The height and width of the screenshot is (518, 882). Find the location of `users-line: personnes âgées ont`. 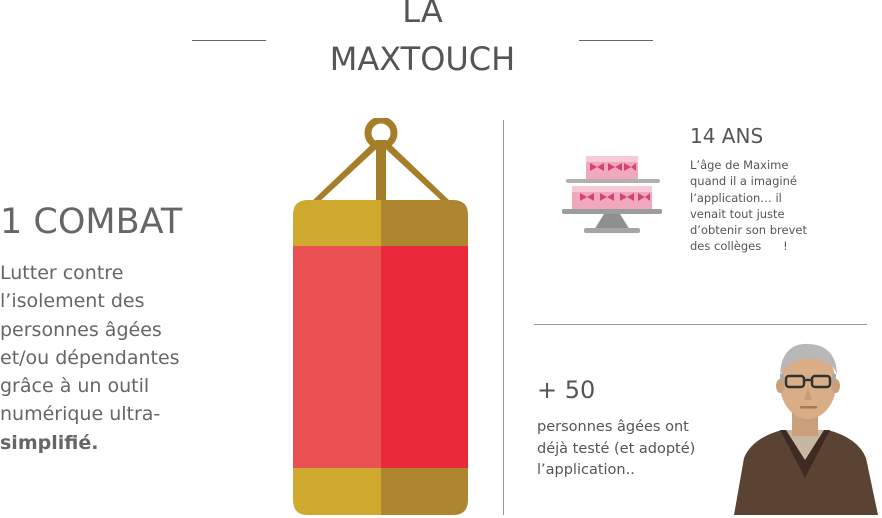

users-line: personnes âgées ont is located at coordinates (613, 427).